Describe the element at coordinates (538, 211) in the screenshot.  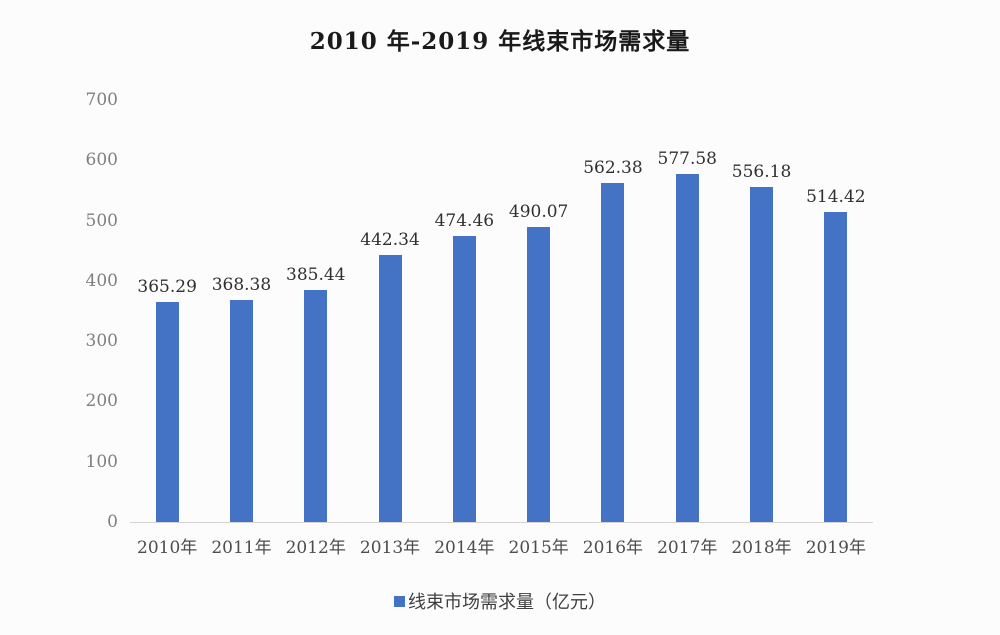
I see `data-label: 490.07` at that location.